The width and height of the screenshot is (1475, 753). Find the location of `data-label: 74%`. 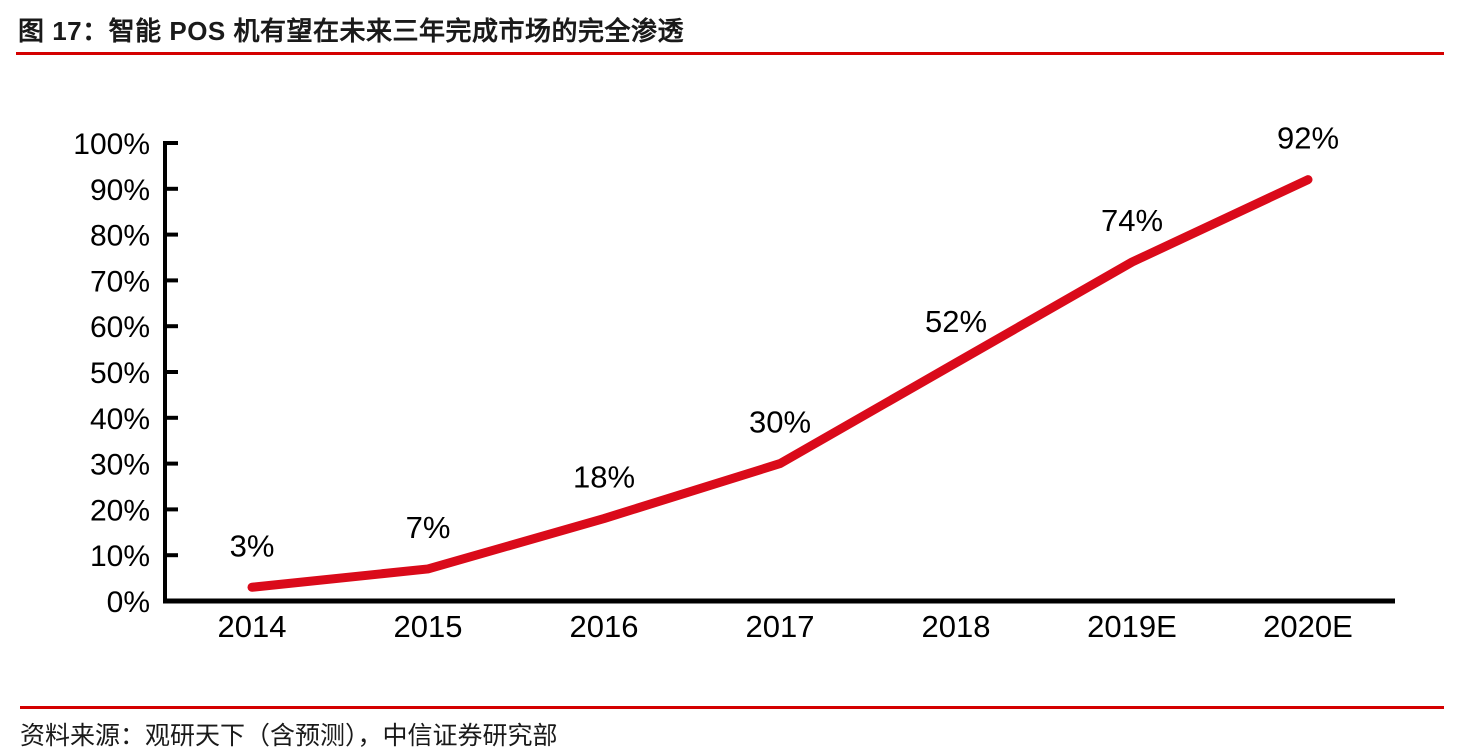

data-label: 74% is located at coordinates (1132, 220).